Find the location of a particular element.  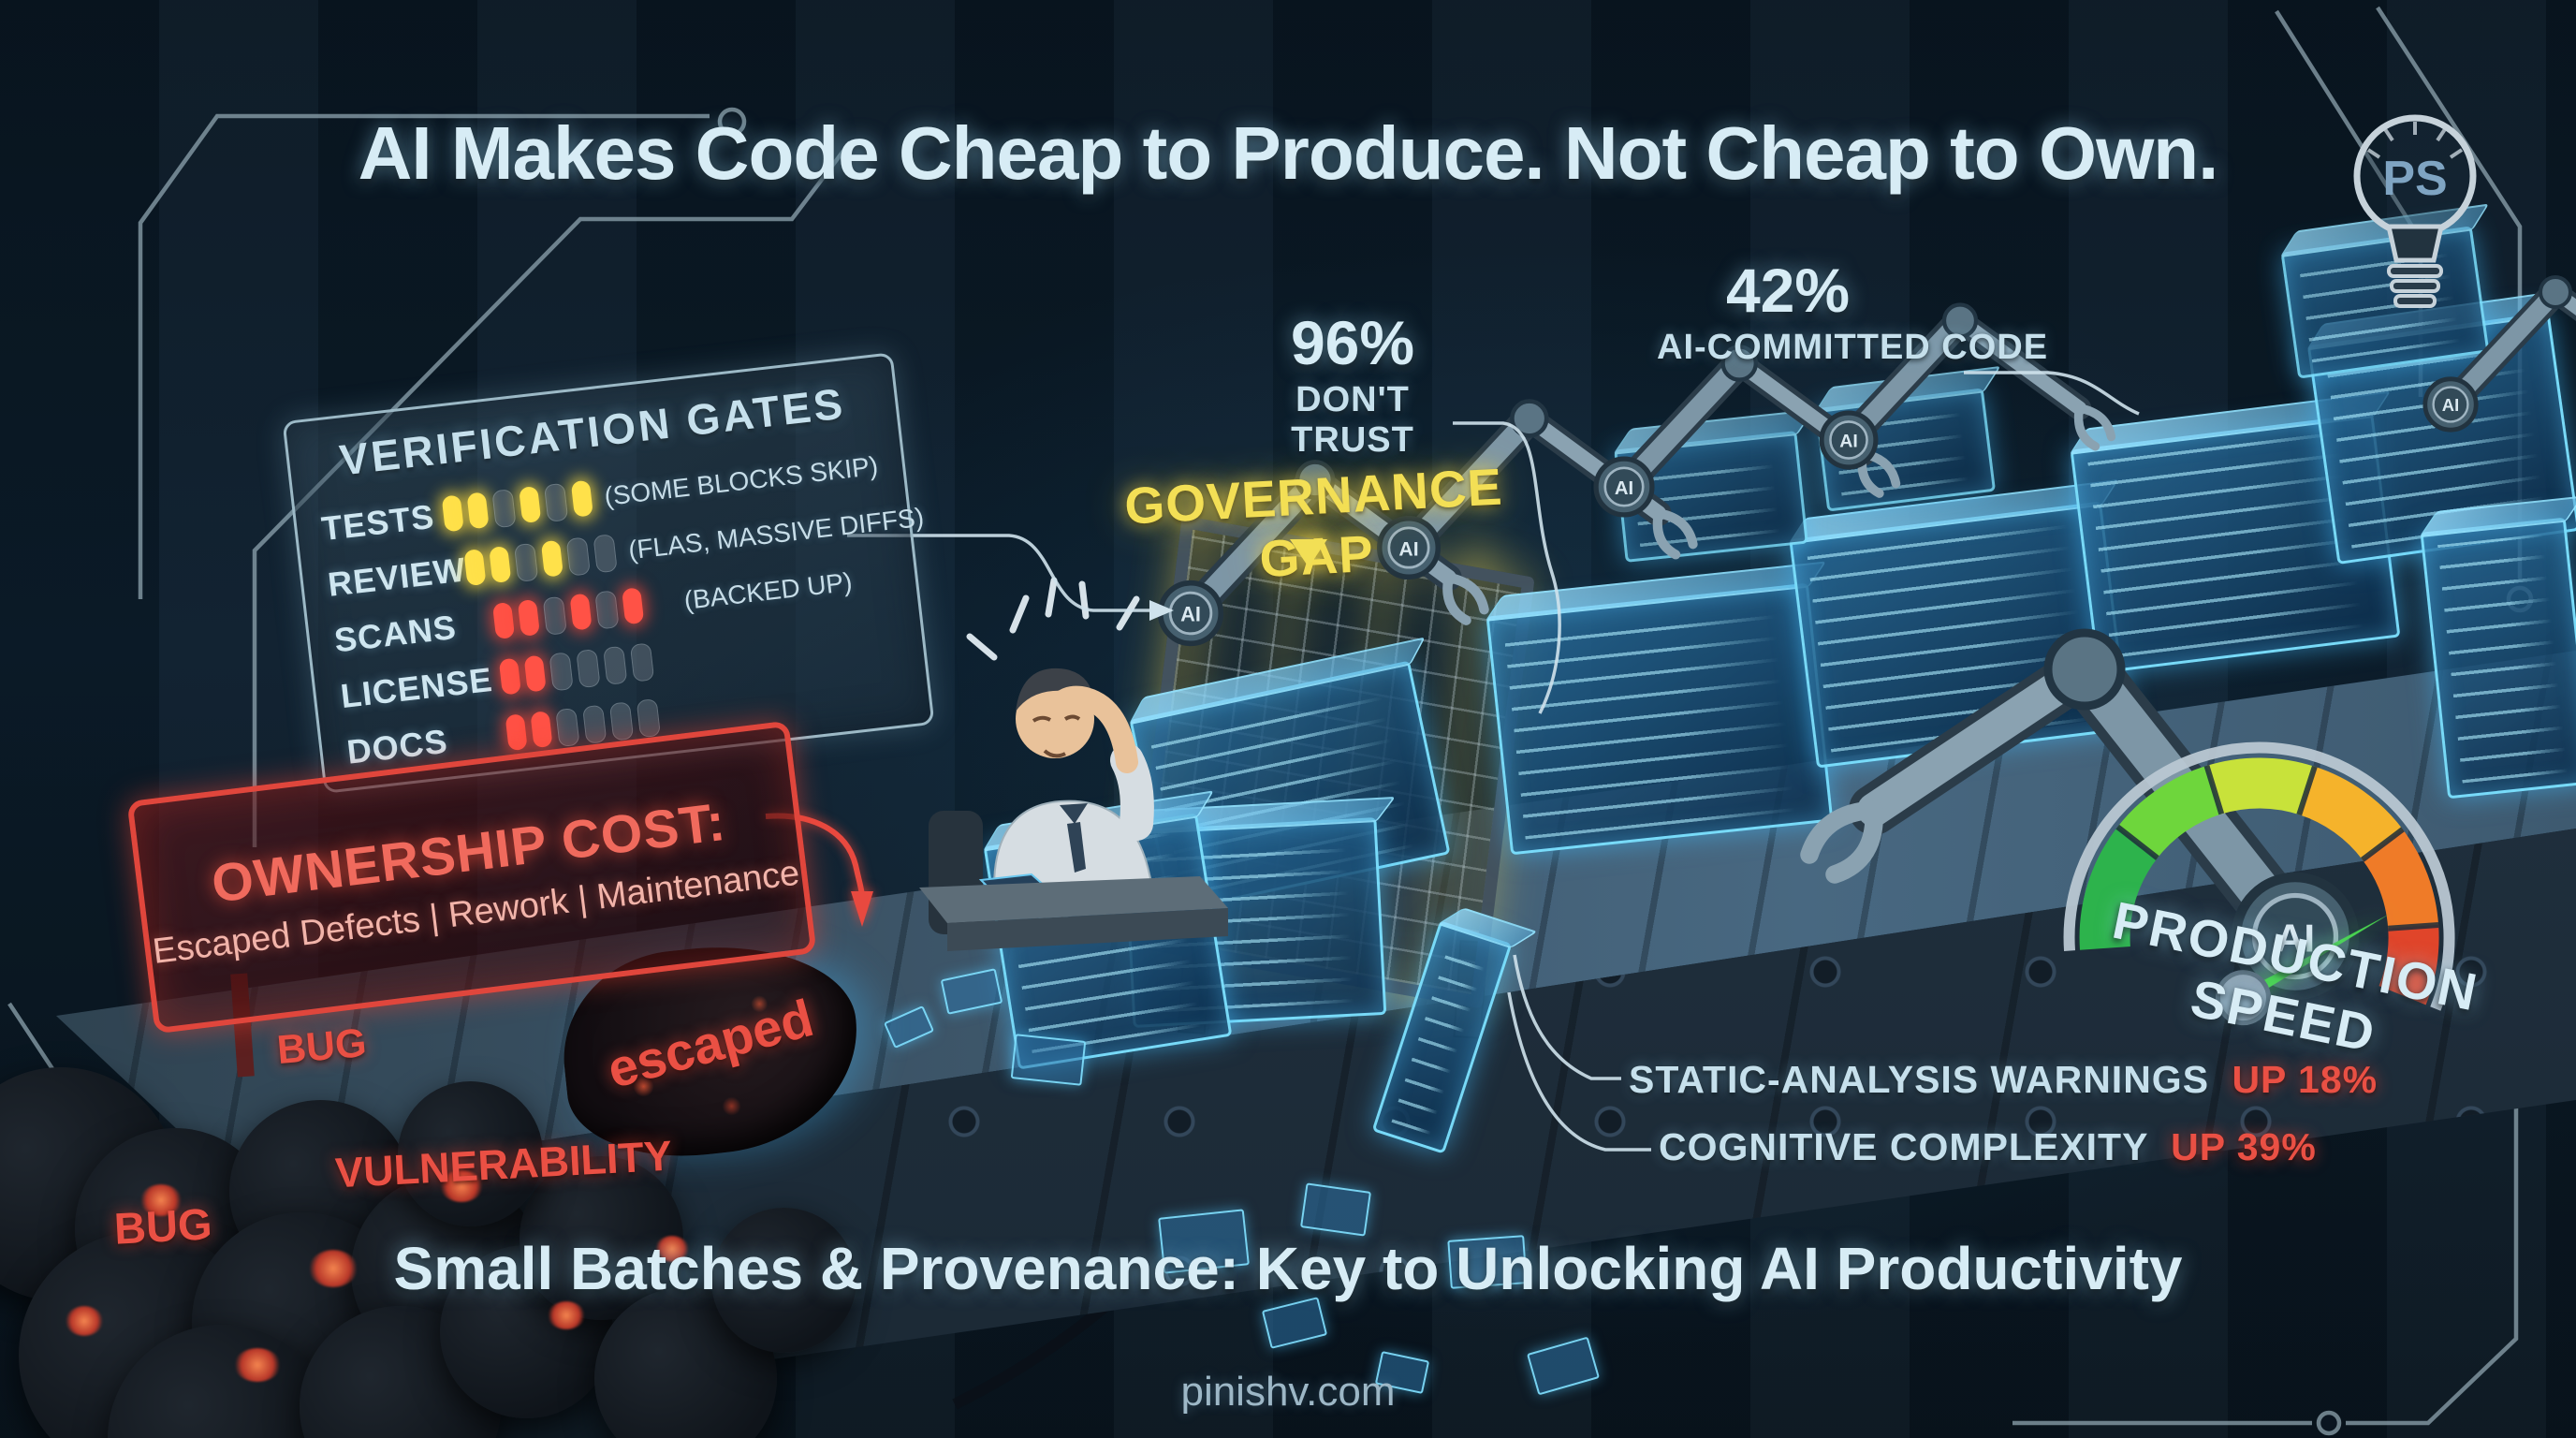

worker-mouth is located at coordinates (1054, 753).